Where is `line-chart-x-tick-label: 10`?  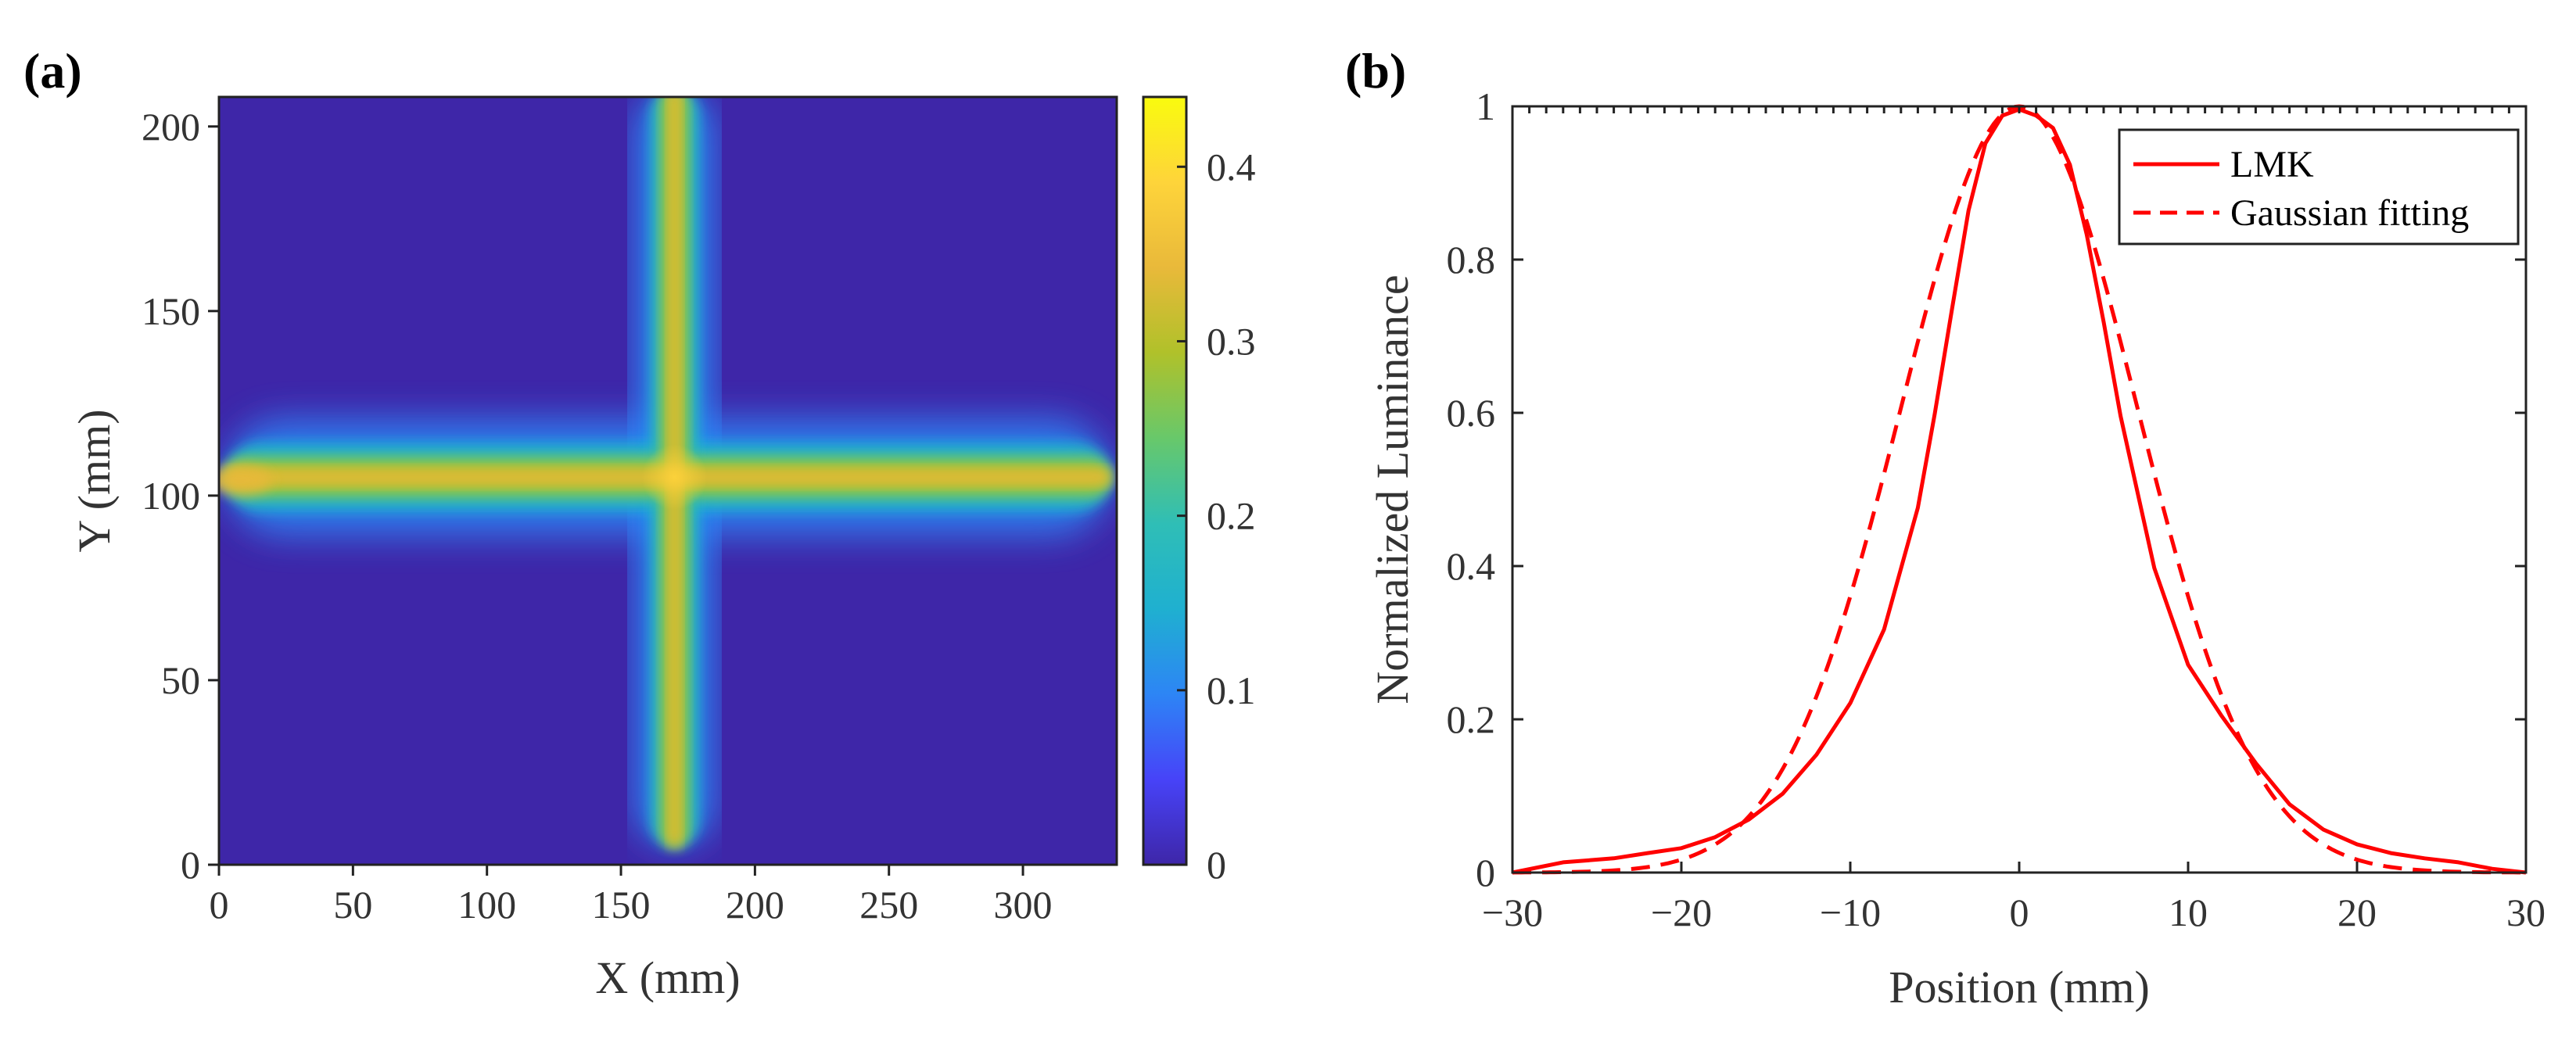
line-chart-x-tick-label: 10 is located at coordinates (2188, 913).